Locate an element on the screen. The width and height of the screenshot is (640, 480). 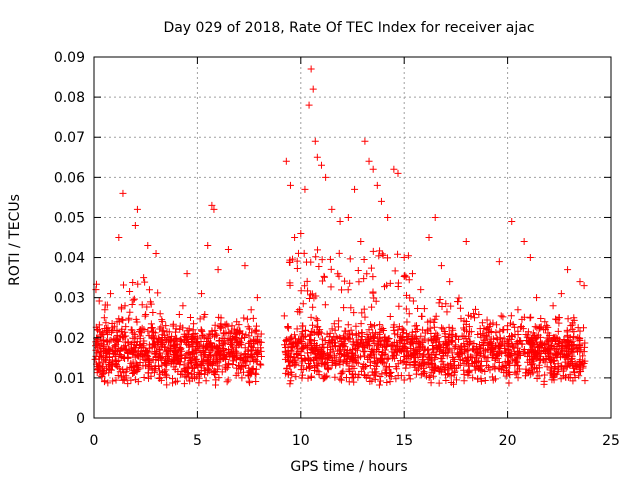
y-tick-label: 0.06 is located at coordinates (69, 178).